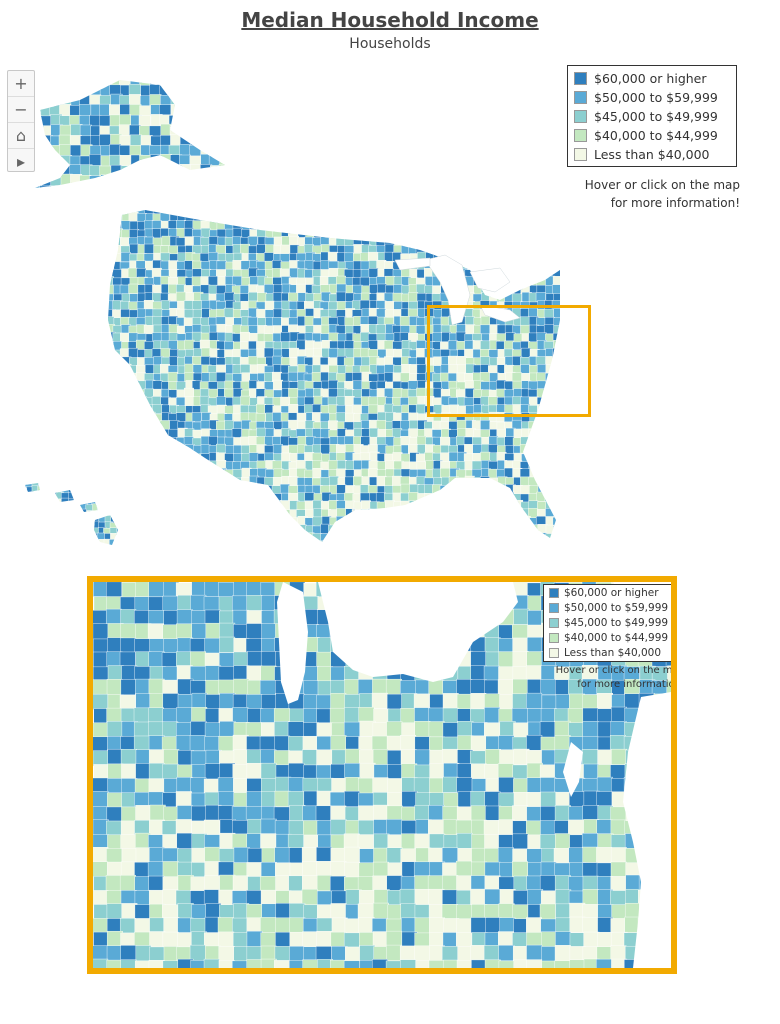  I want to click on legend-item: $60,000 or higher, so click(652, 78).